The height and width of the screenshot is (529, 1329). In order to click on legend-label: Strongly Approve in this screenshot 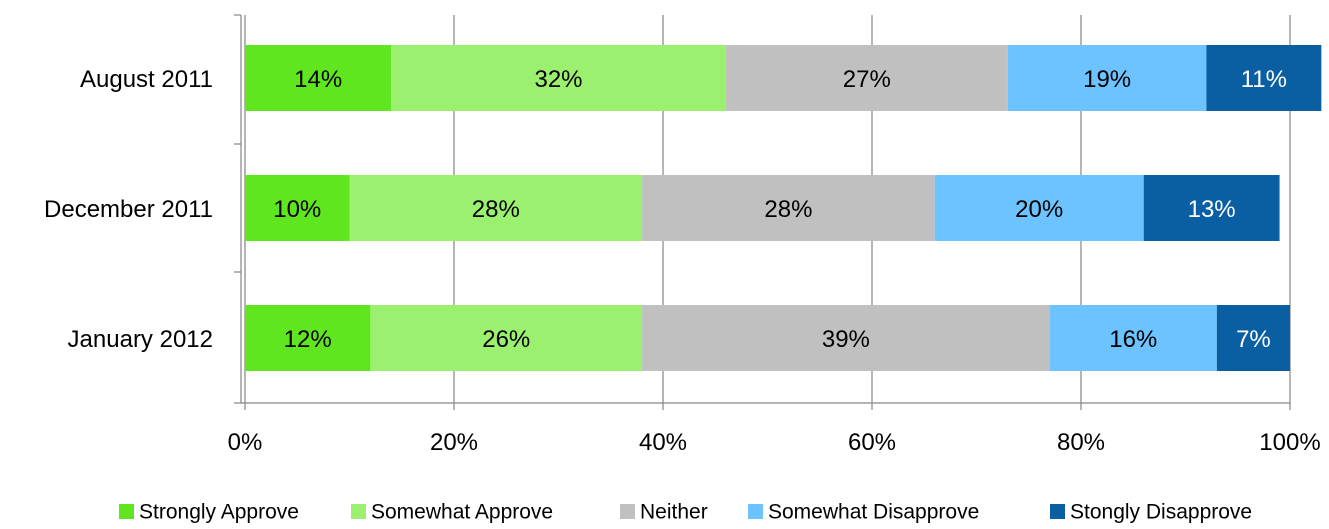, I will do `click(219, 512)`.